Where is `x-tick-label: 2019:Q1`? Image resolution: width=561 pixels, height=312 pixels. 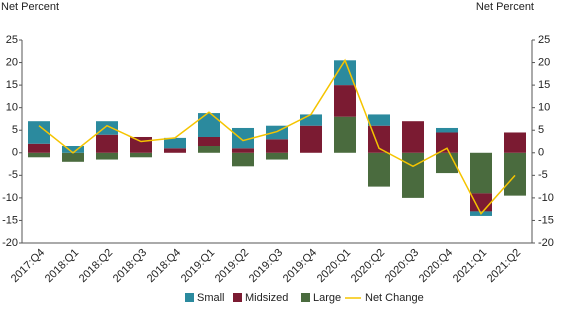 x-tick-label: 2019:Q1 is located at coordinates (198, 266).